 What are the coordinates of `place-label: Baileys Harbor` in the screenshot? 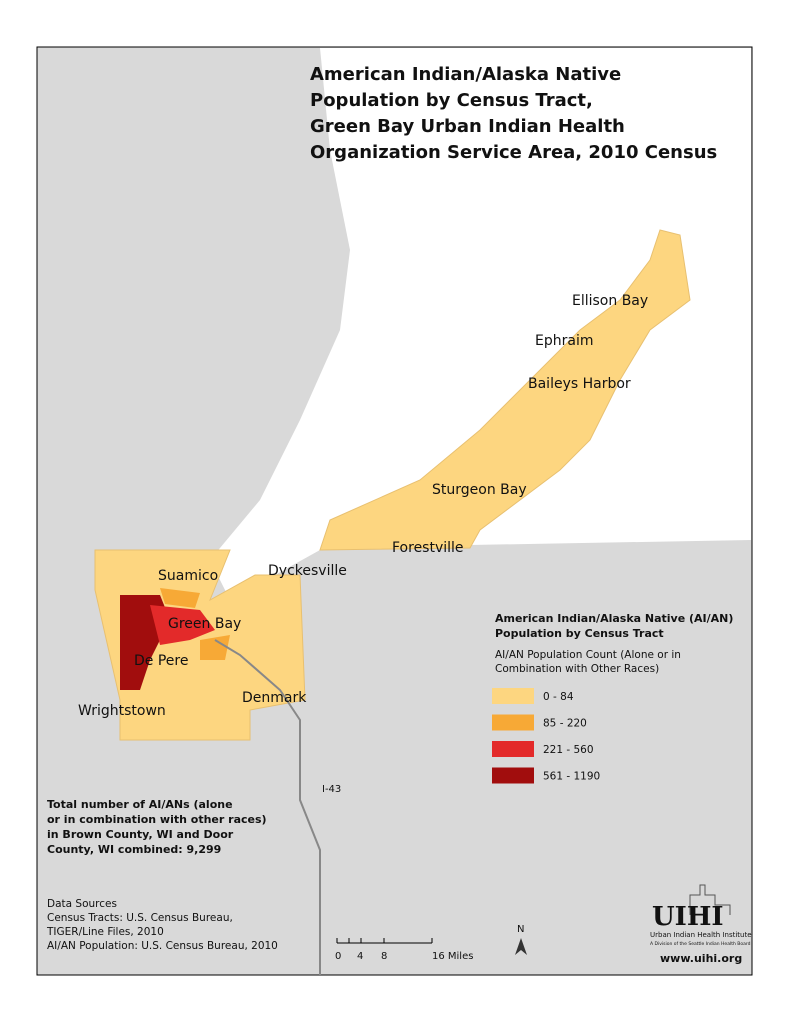 It's located at (579, 384).